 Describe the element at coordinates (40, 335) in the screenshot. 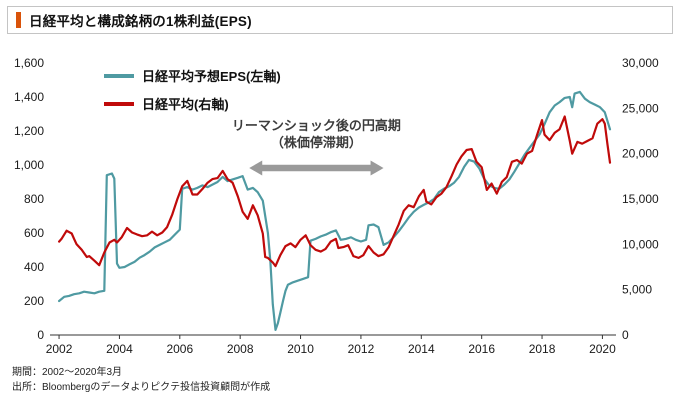

I see `left-axis-tick-label: 0` at that location.